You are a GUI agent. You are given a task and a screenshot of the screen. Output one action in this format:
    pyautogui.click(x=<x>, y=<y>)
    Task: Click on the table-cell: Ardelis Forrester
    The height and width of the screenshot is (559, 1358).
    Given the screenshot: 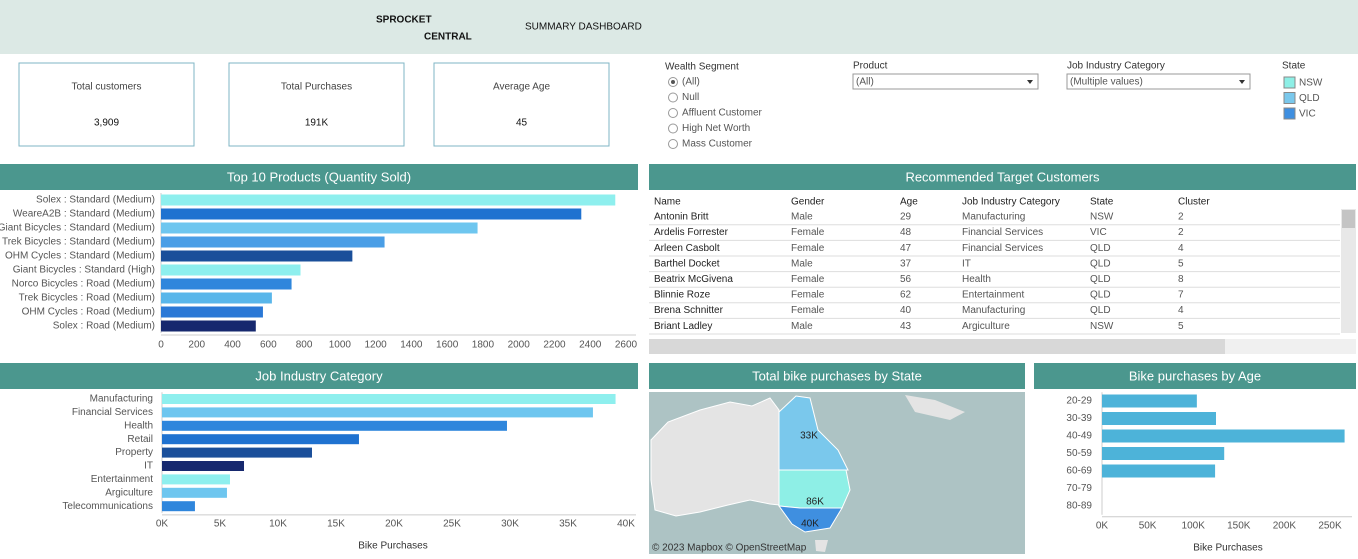 What is the action you would take?
    pyautogui.click(x=691, y=232)
    